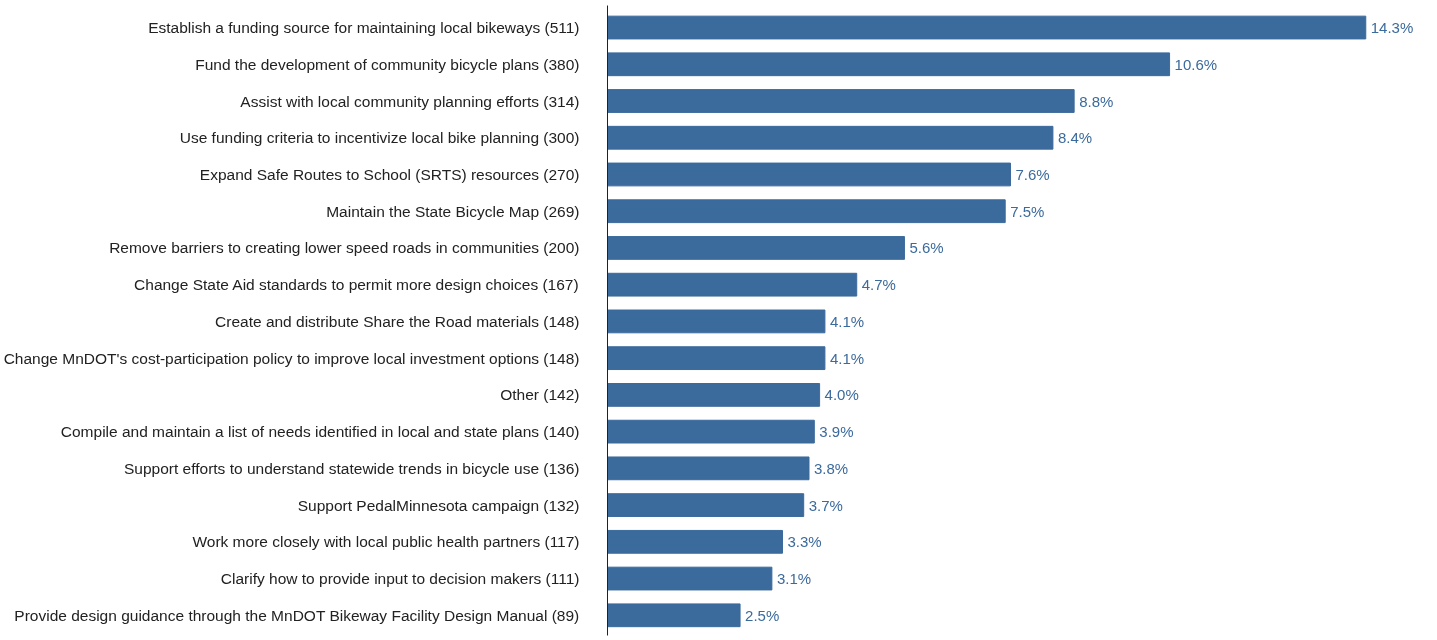  I want to click on y-tick-label: Create and distribute Share the Road materials (148), so click(397, 321).